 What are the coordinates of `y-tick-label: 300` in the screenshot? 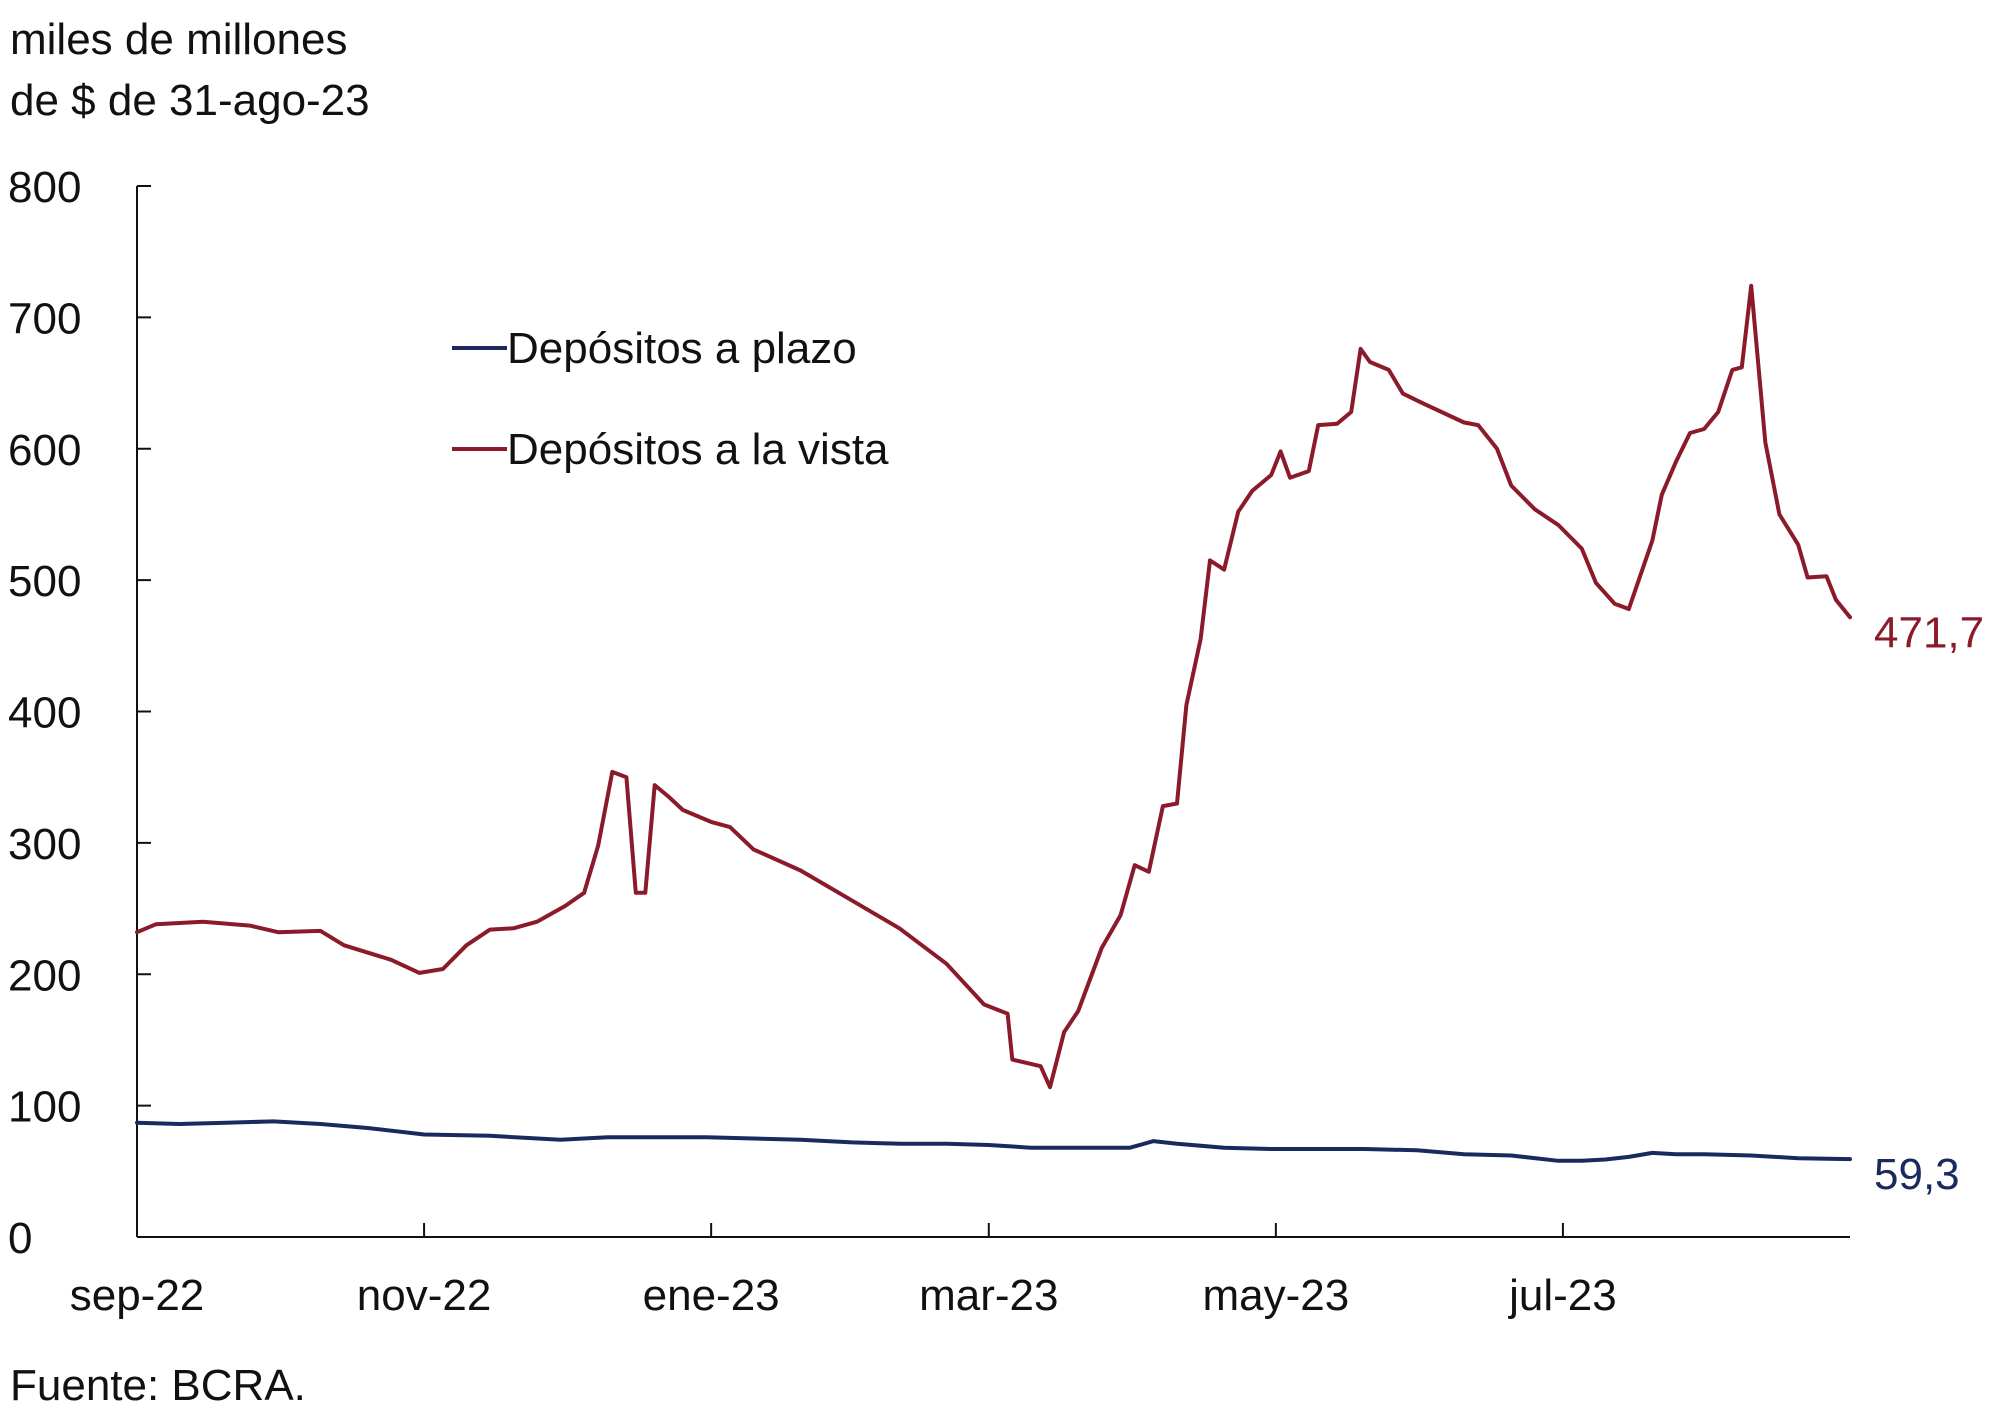 It's located at (44, 844).